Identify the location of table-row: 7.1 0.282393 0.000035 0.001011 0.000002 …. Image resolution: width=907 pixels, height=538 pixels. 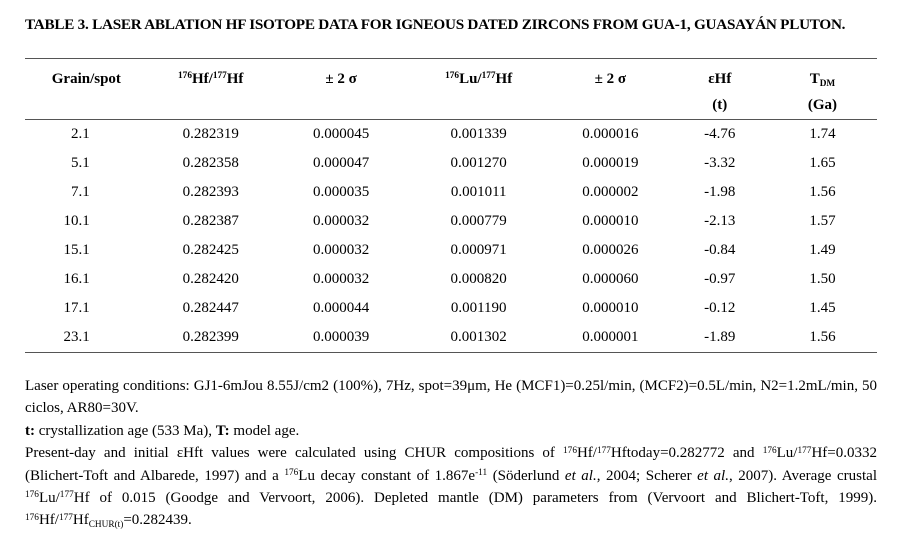
(451, 192).